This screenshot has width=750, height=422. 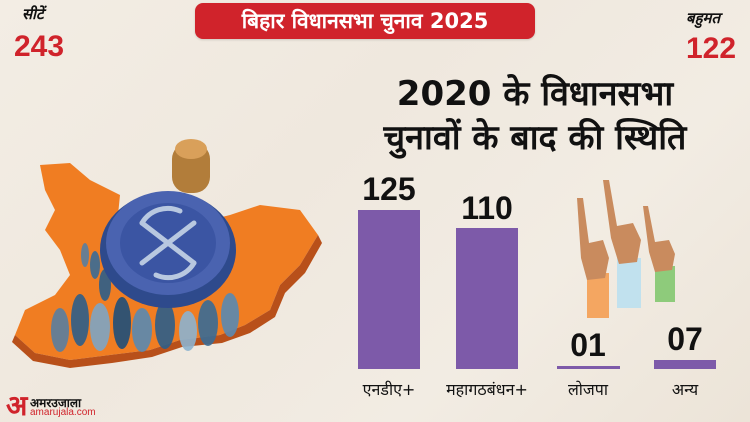 I want to click on brand-name-hindi: अमरउजाला, so click(x=56, y=403).